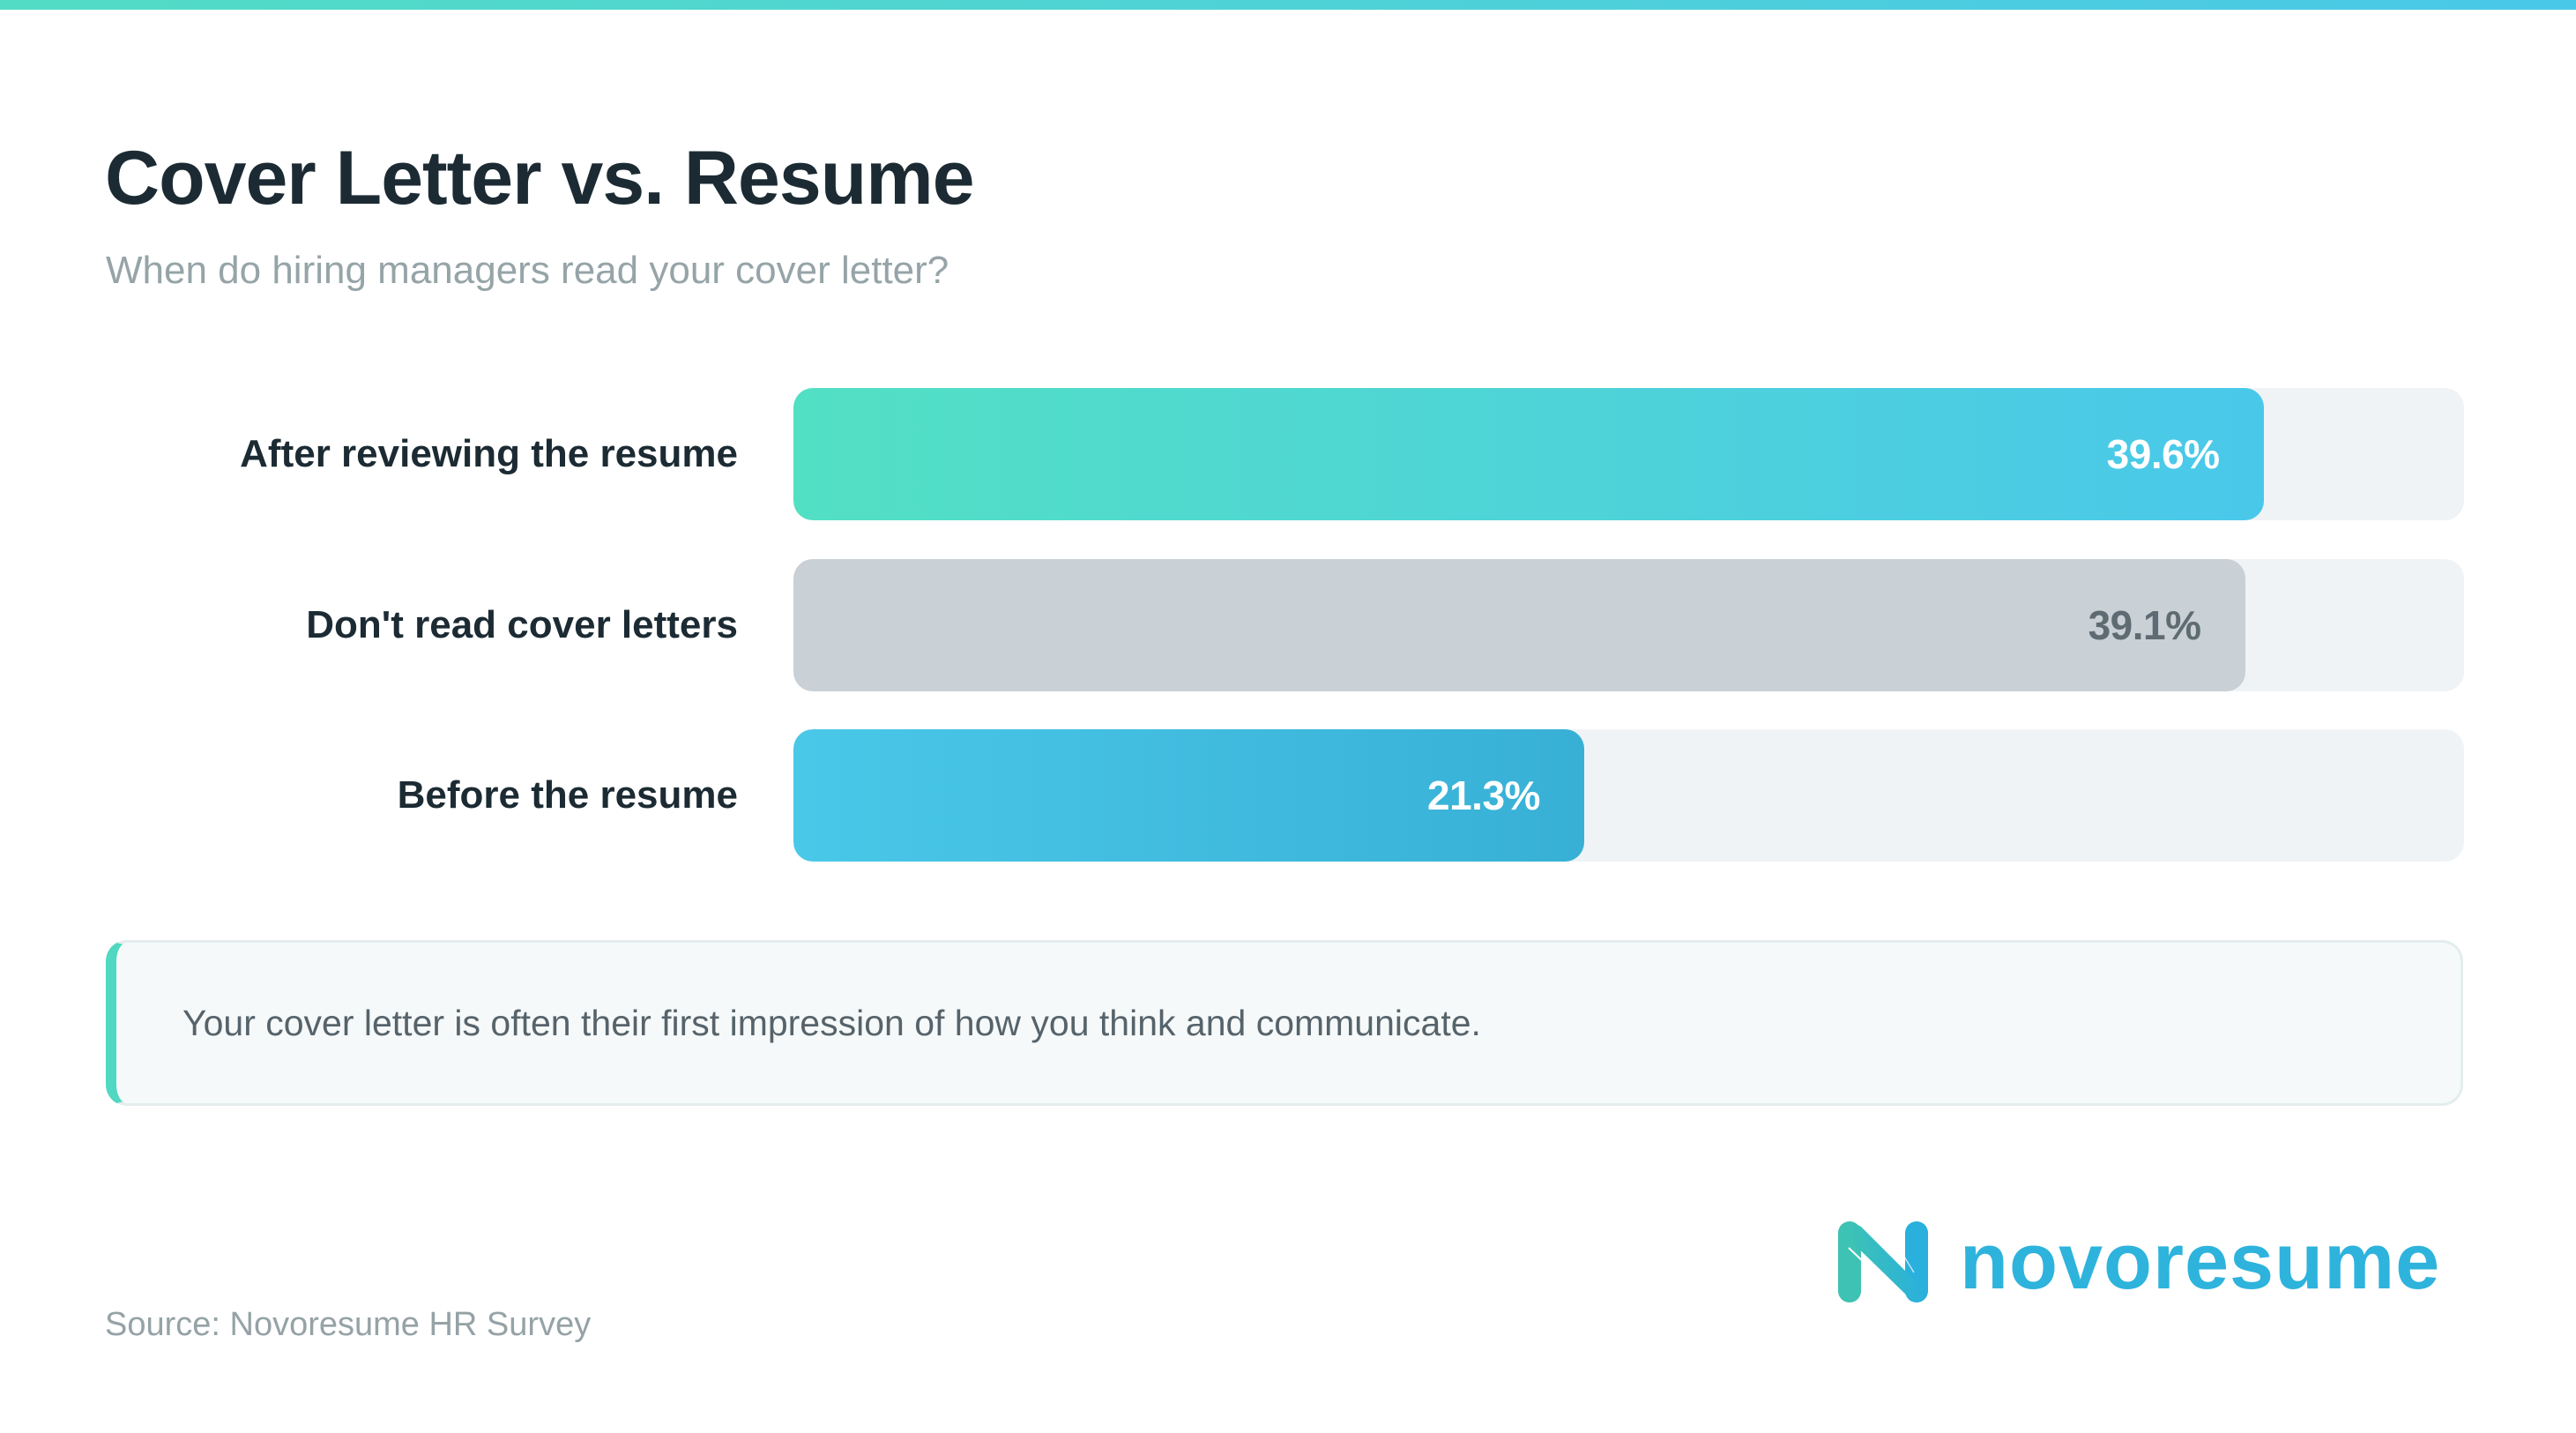 Image resolution: width=2576 pixels, height=1433 pixels. I want to click on novoresume-n-logo-icon, so click(1883, 1261).